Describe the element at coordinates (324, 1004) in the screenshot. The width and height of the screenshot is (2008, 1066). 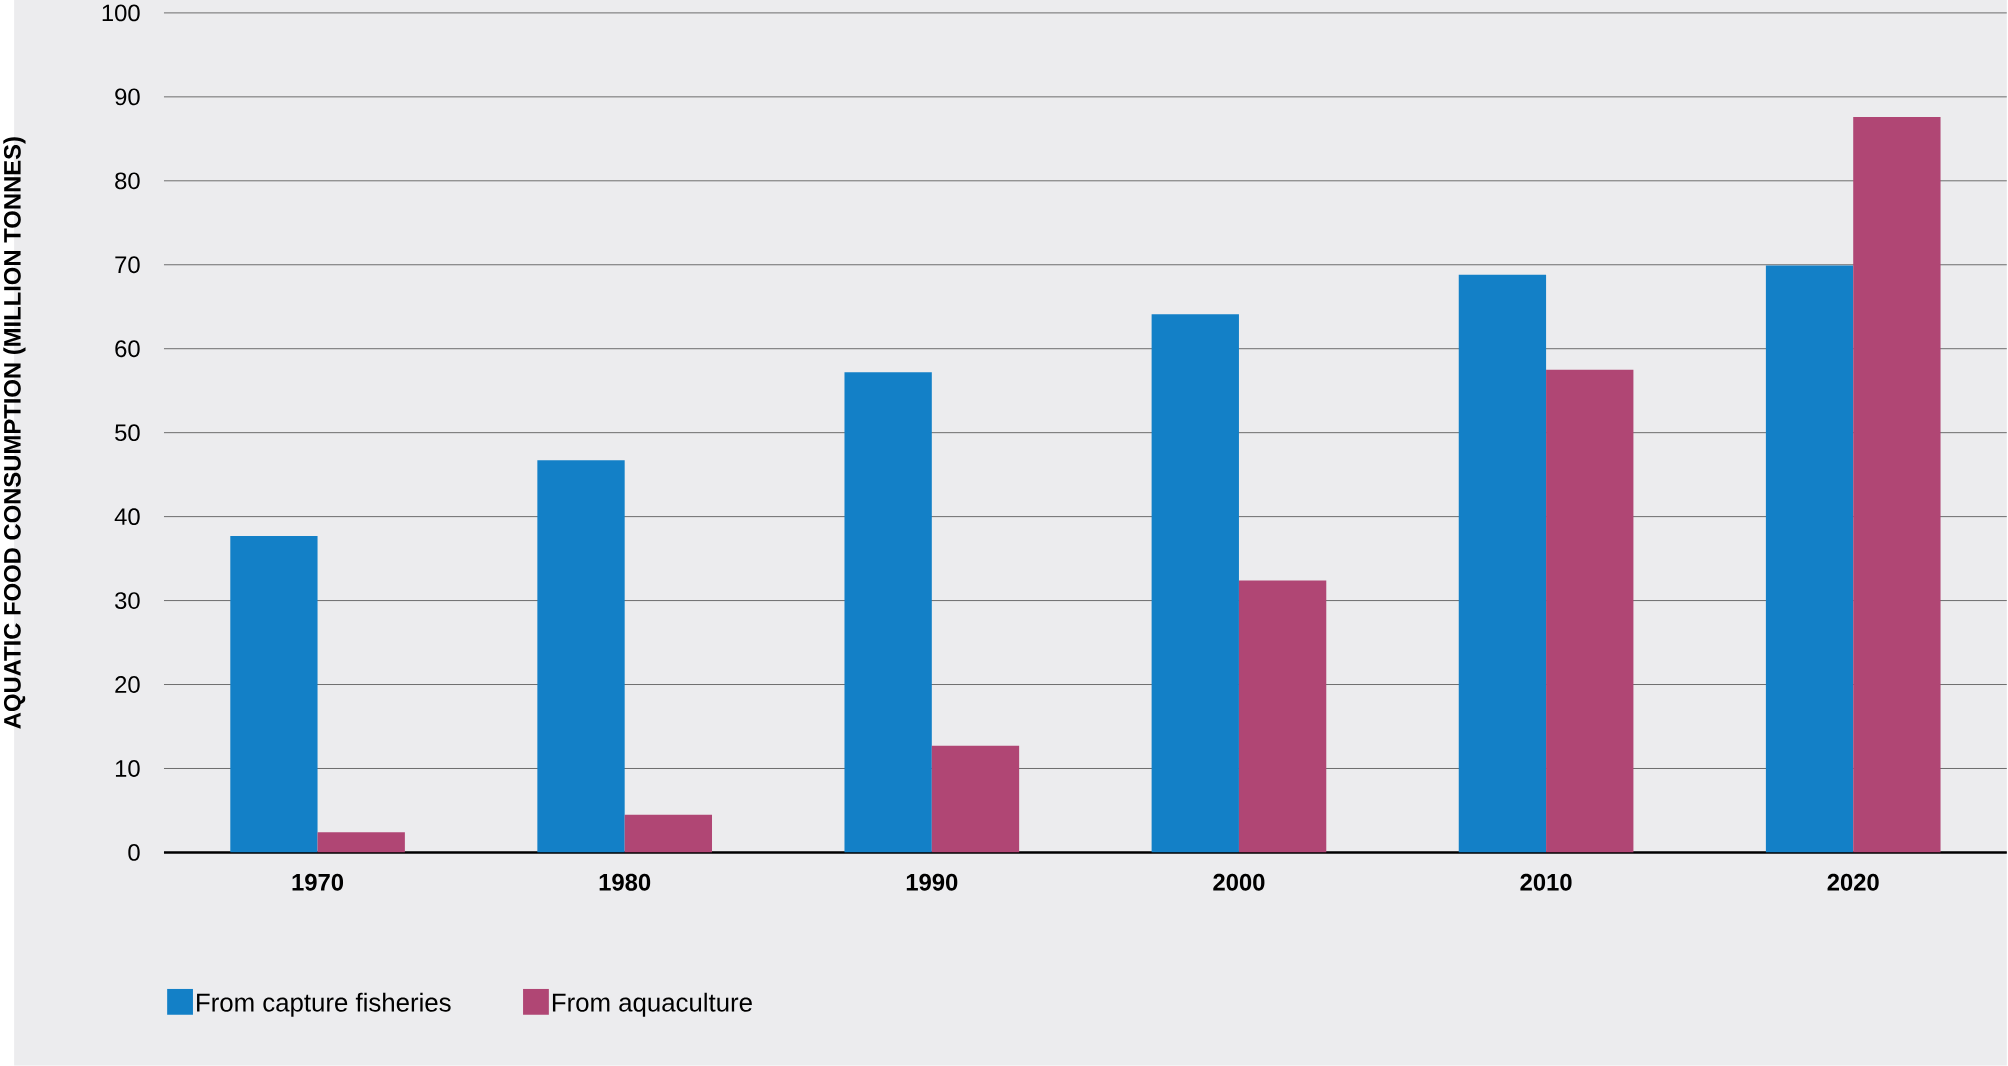
I see `legend-label: From capture fisheries` at that location.